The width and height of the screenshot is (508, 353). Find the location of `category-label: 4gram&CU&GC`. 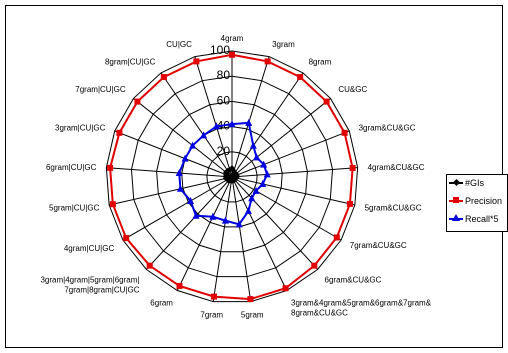

category-label: 4gram&CU&GC is located at coordinates (396, 167).